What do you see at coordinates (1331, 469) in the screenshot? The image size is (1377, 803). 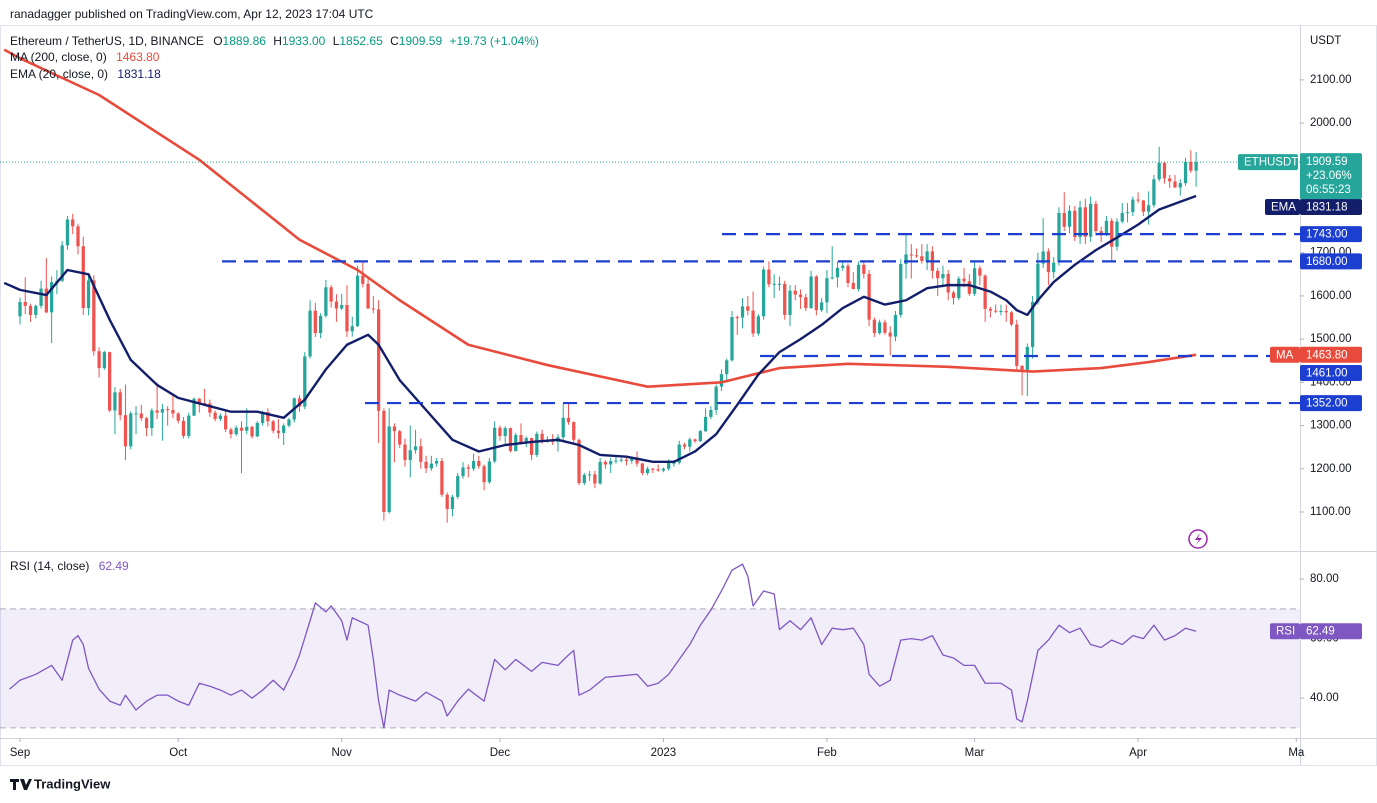 I see `y-tick-label: 1200.00` at bounding box center [1331, 469].